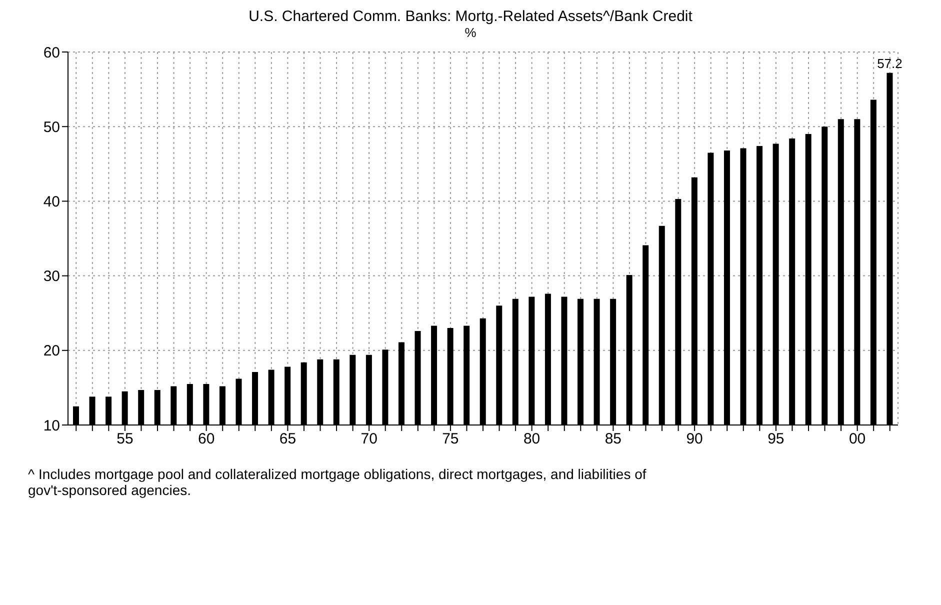 The height and width of the screenshot is (605, 941). What do you see at coordinates (369, 439) in the screenshot?
I see `x-tick-label: 70` at bounding box center [369, 439].